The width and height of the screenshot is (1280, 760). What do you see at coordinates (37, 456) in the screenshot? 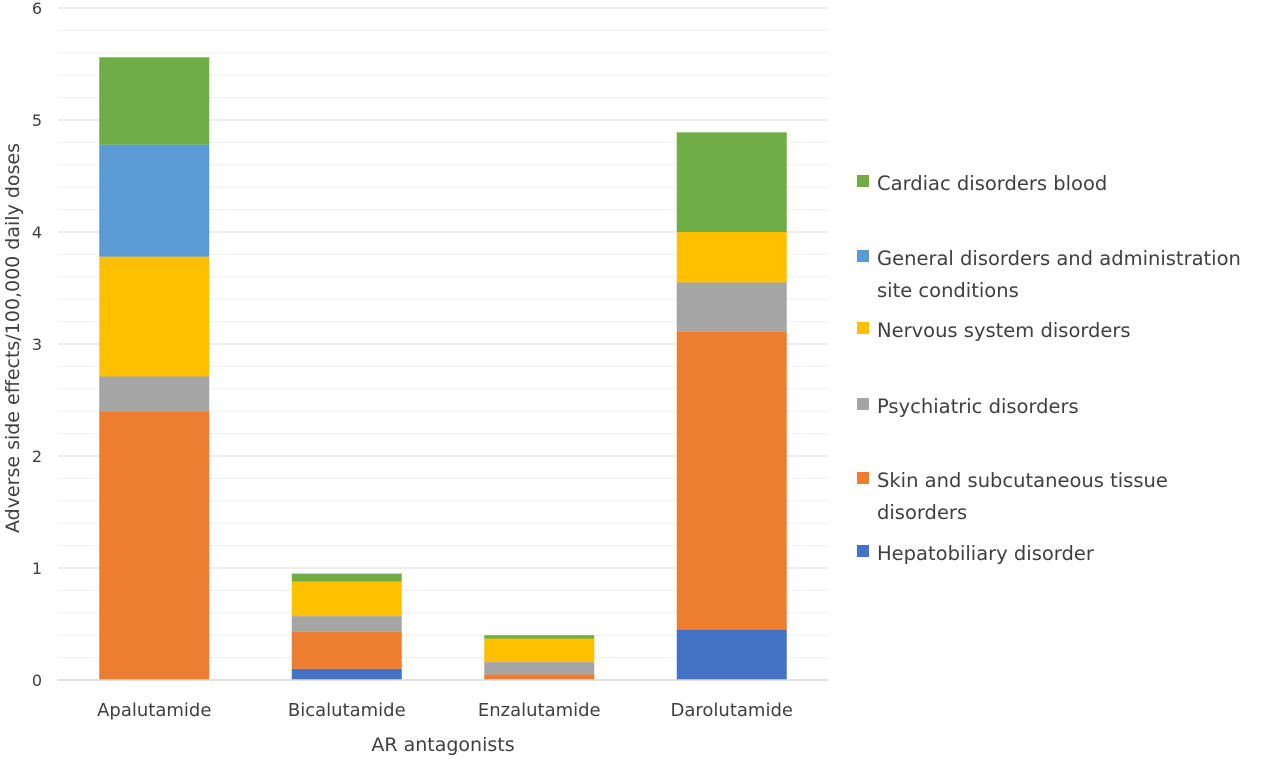
I see `y-tick-label: 2` at bounding box center [37, 456].